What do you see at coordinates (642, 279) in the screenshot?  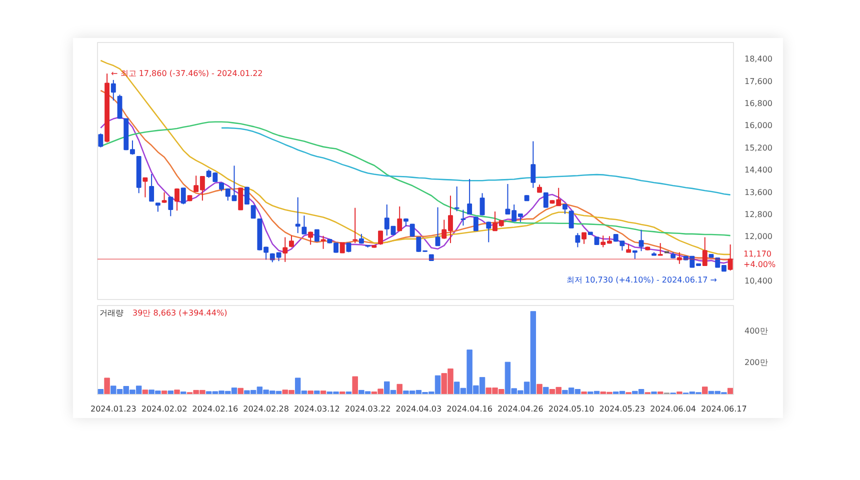 I see `annotation: 최저 10,730 (+4.10%) - 2024.06.17 →` at bounding box center [642, 279].